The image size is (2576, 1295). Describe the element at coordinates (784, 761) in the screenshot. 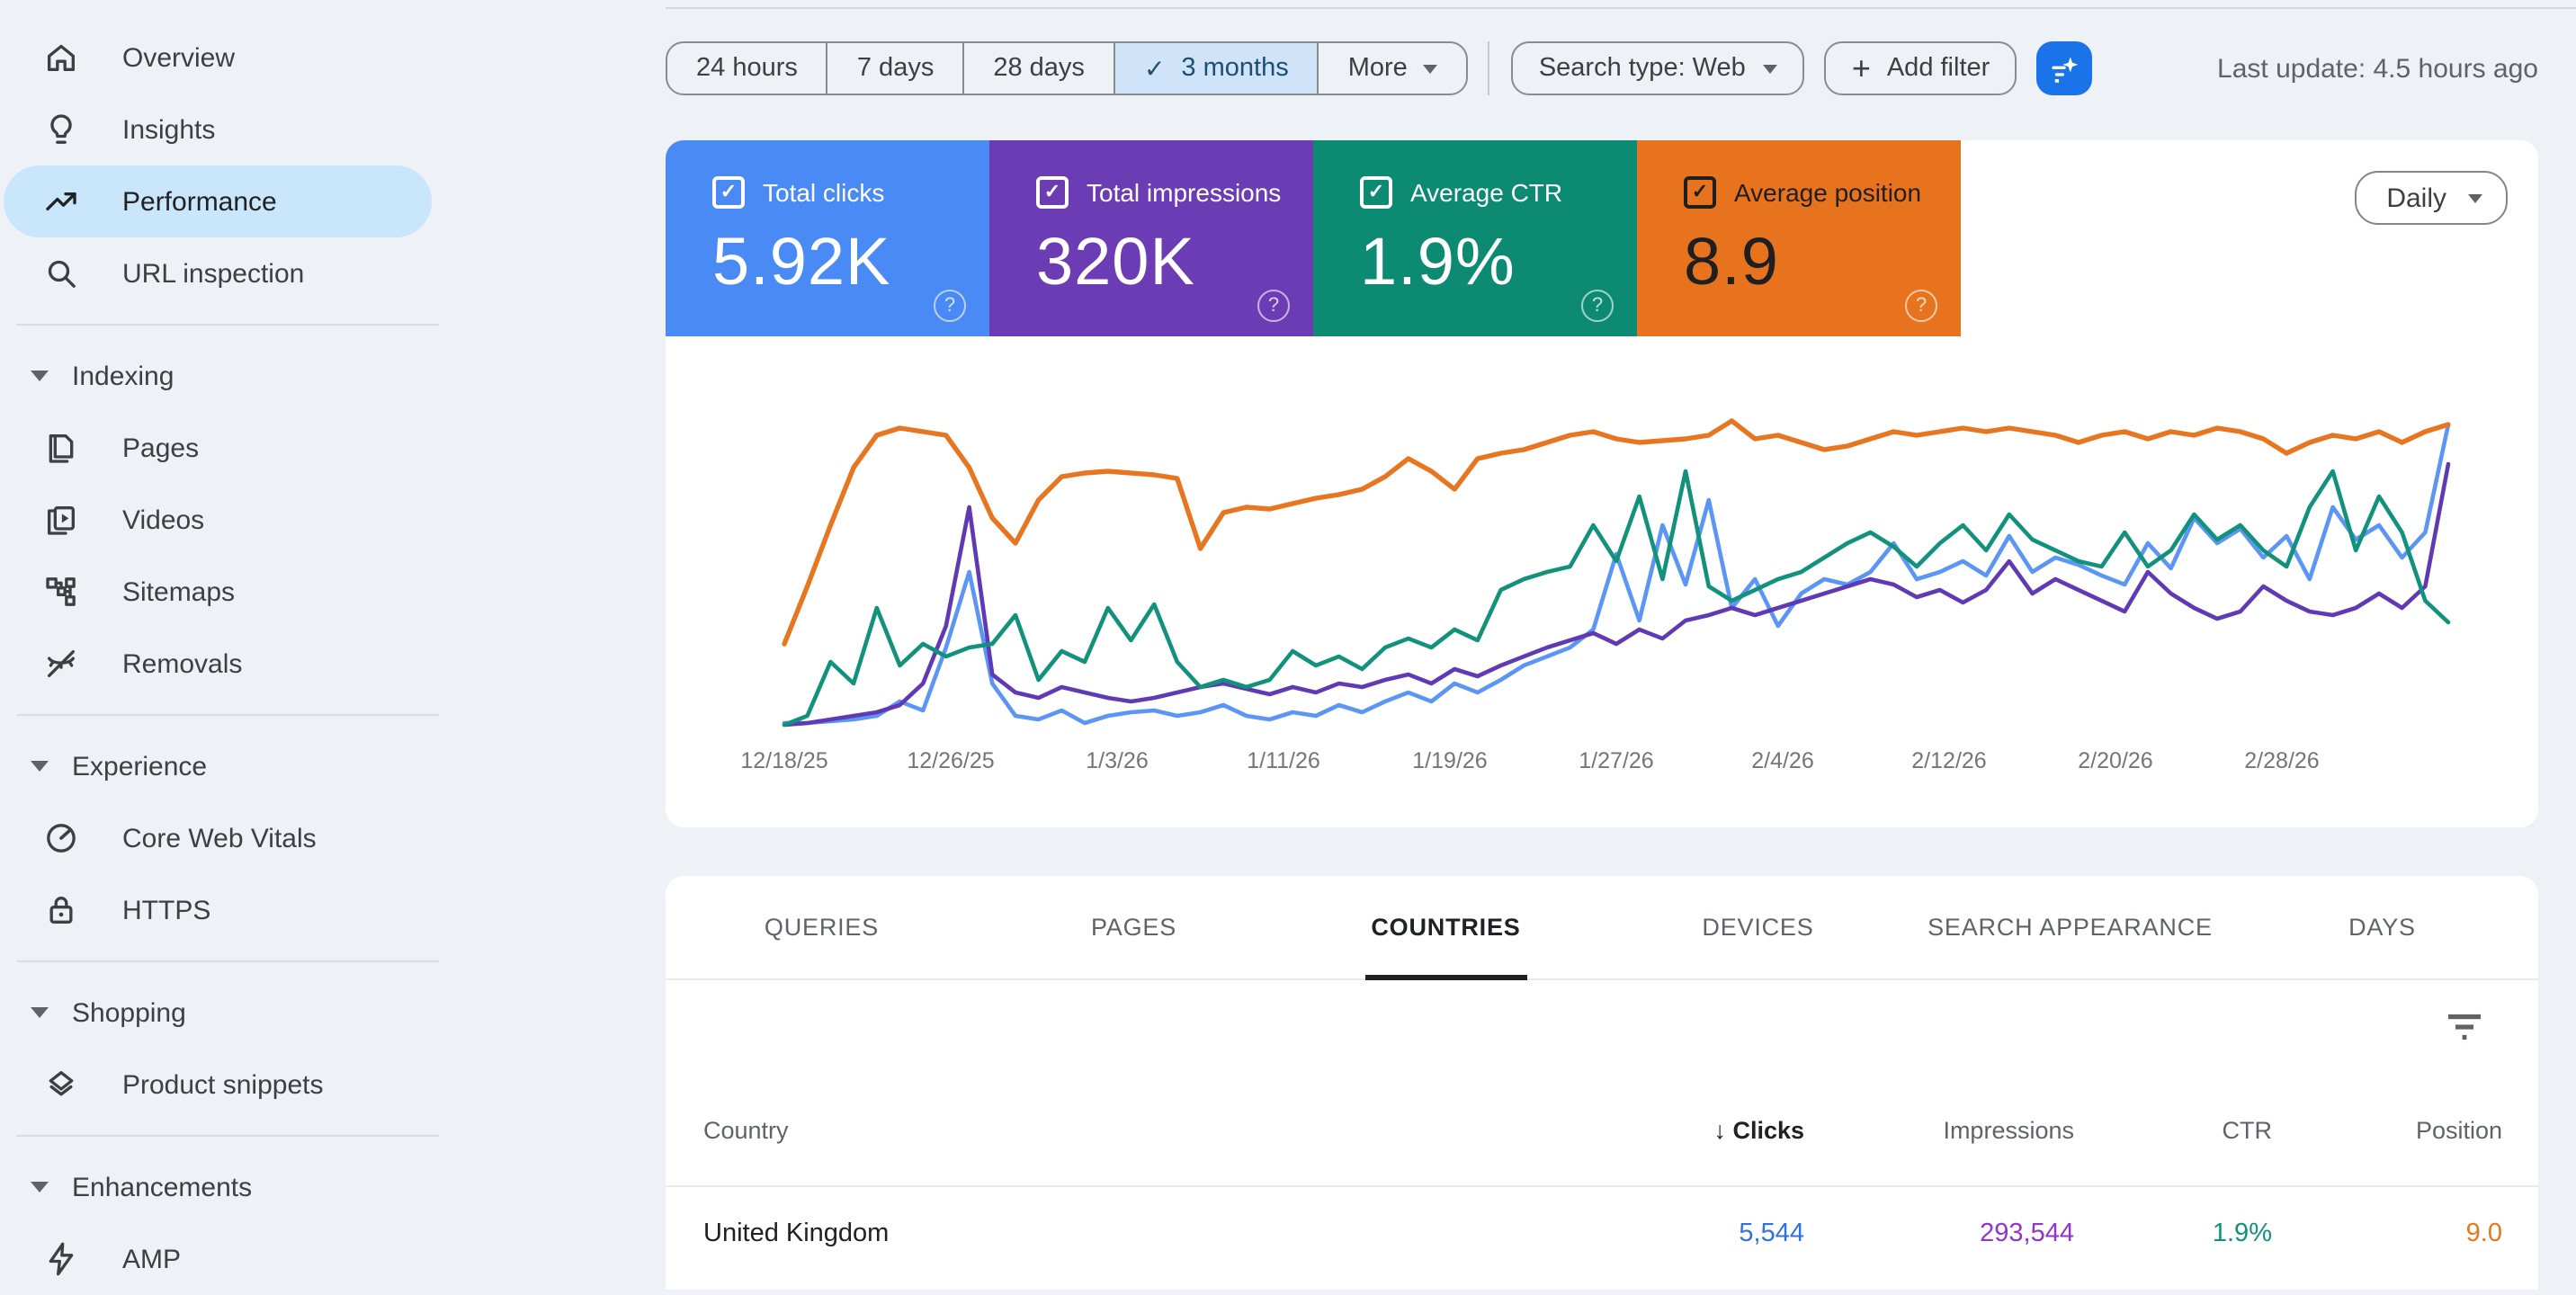

I see `x-axis-label: 12/18/25` at that location.